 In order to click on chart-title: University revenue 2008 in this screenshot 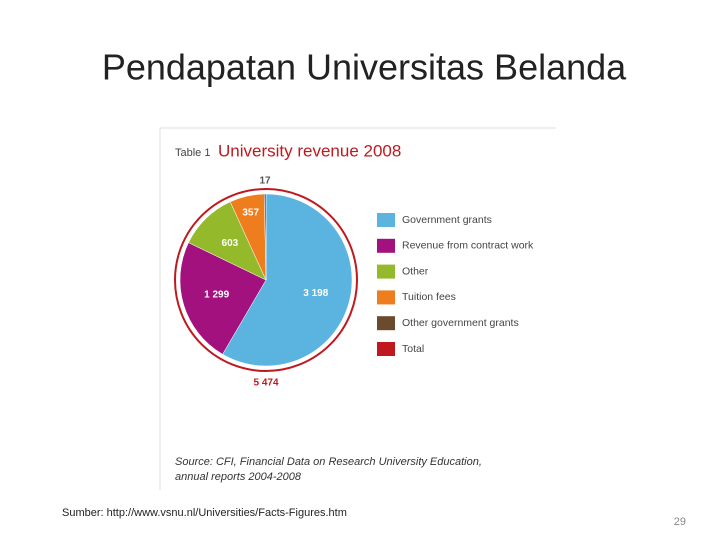, I will do `click(309, 150)`.